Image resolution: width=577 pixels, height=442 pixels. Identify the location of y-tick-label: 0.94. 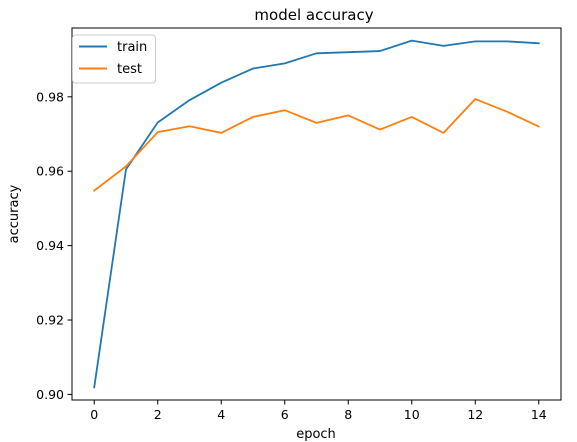
(50, 245).